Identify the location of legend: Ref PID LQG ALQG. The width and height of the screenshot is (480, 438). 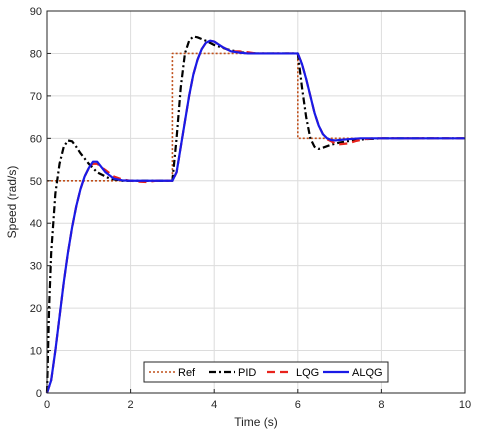
(266, 372).